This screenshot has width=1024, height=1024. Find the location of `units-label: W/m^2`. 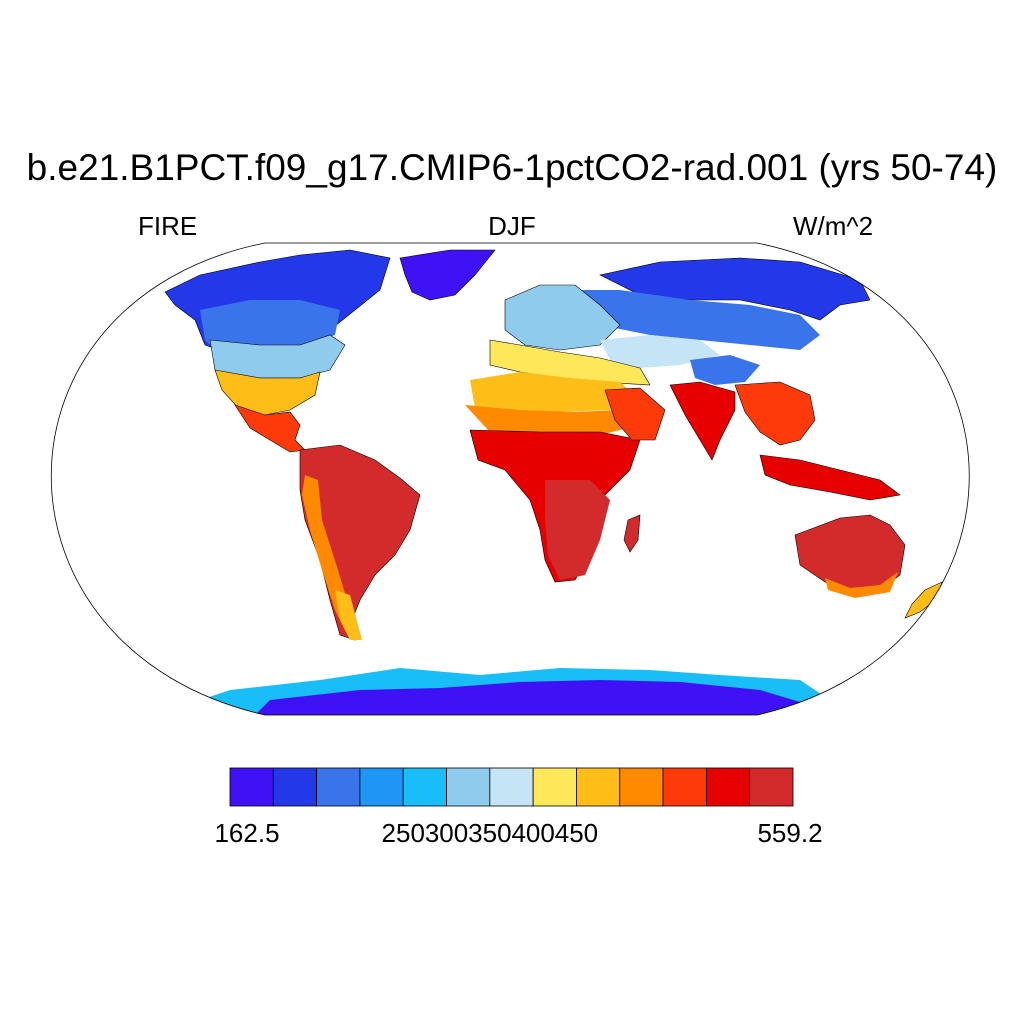

units-label: W/m^2 is located at coordinates (833, 226).